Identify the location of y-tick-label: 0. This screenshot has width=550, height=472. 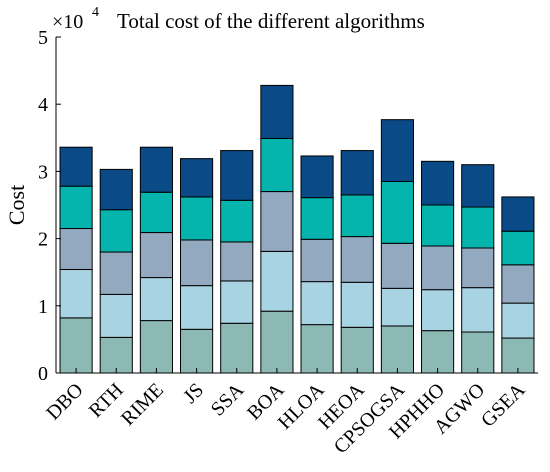
(43, 374).